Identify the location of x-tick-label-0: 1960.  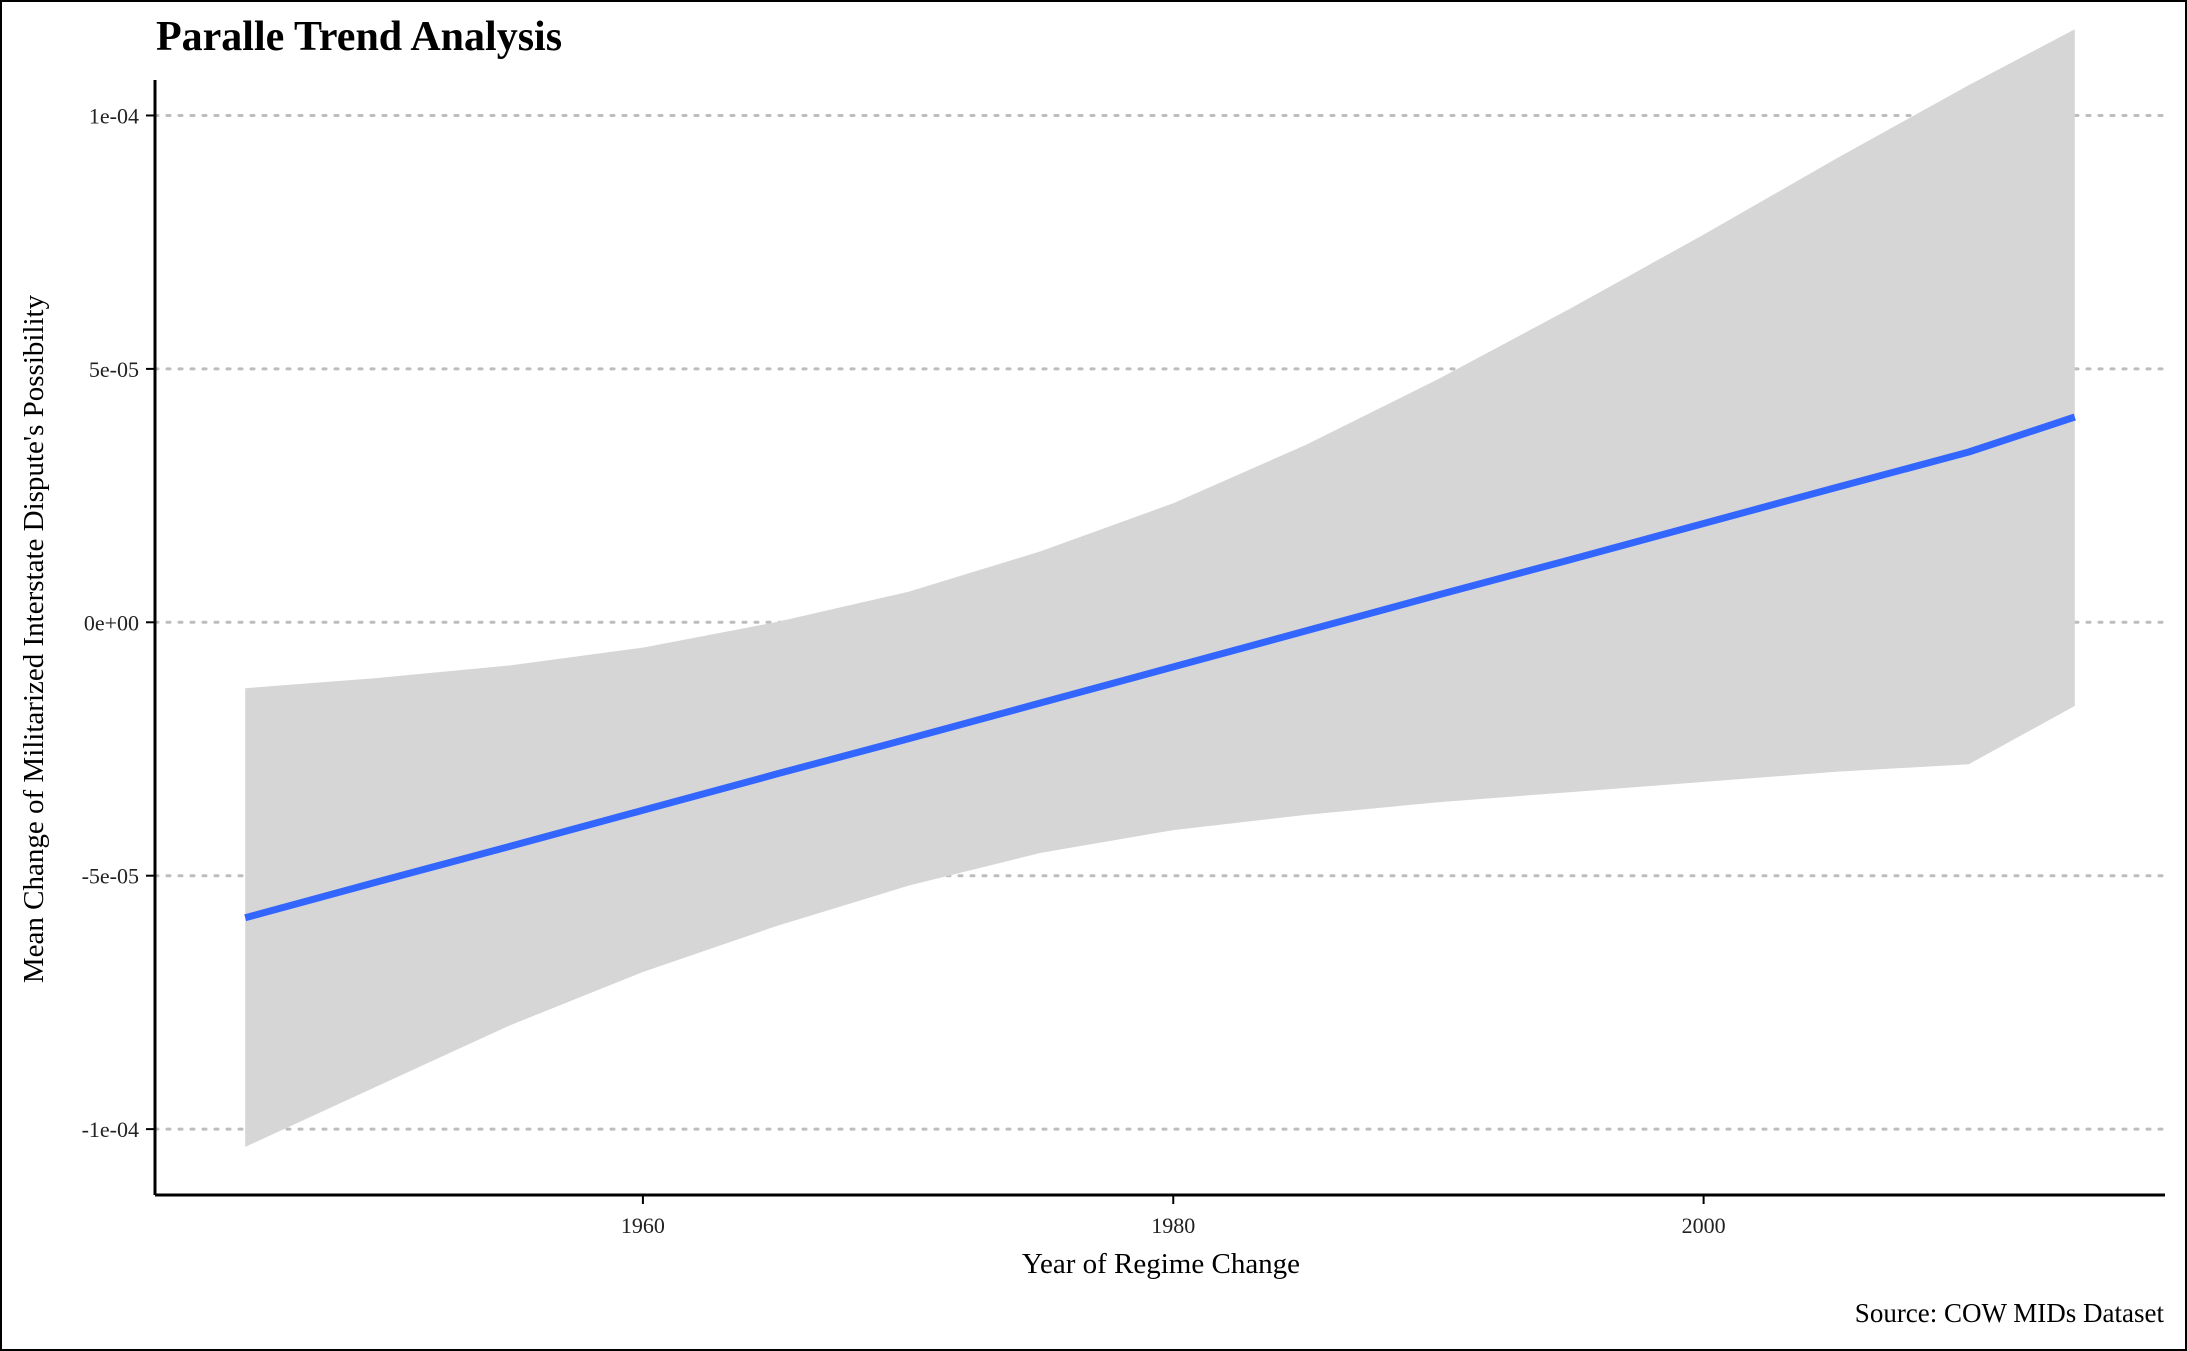
(643, 1225).